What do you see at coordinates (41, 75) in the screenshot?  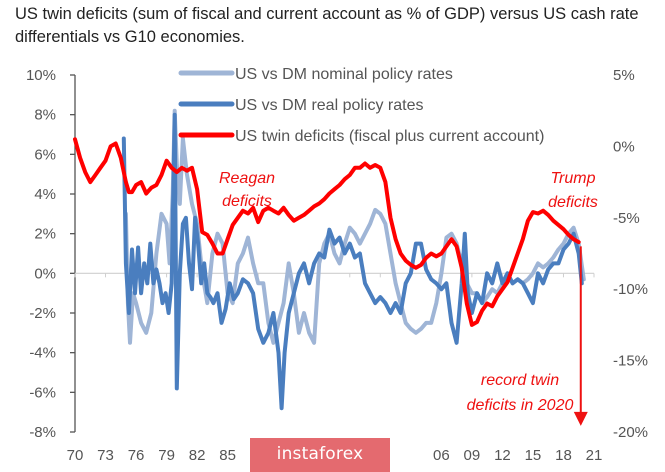 I see `left-axis-tick-label: 10%` at bounding box center [41, 75].